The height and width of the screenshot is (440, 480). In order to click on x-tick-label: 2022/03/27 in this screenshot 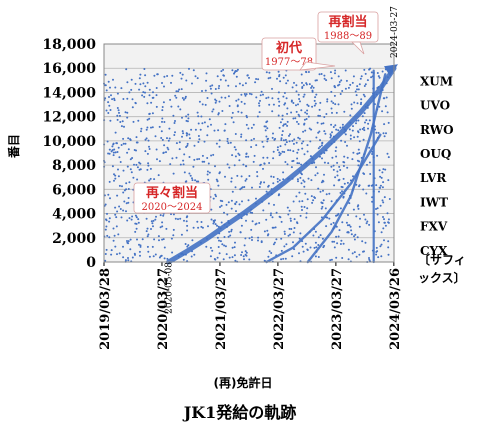, I will do `click(279, 309)`.